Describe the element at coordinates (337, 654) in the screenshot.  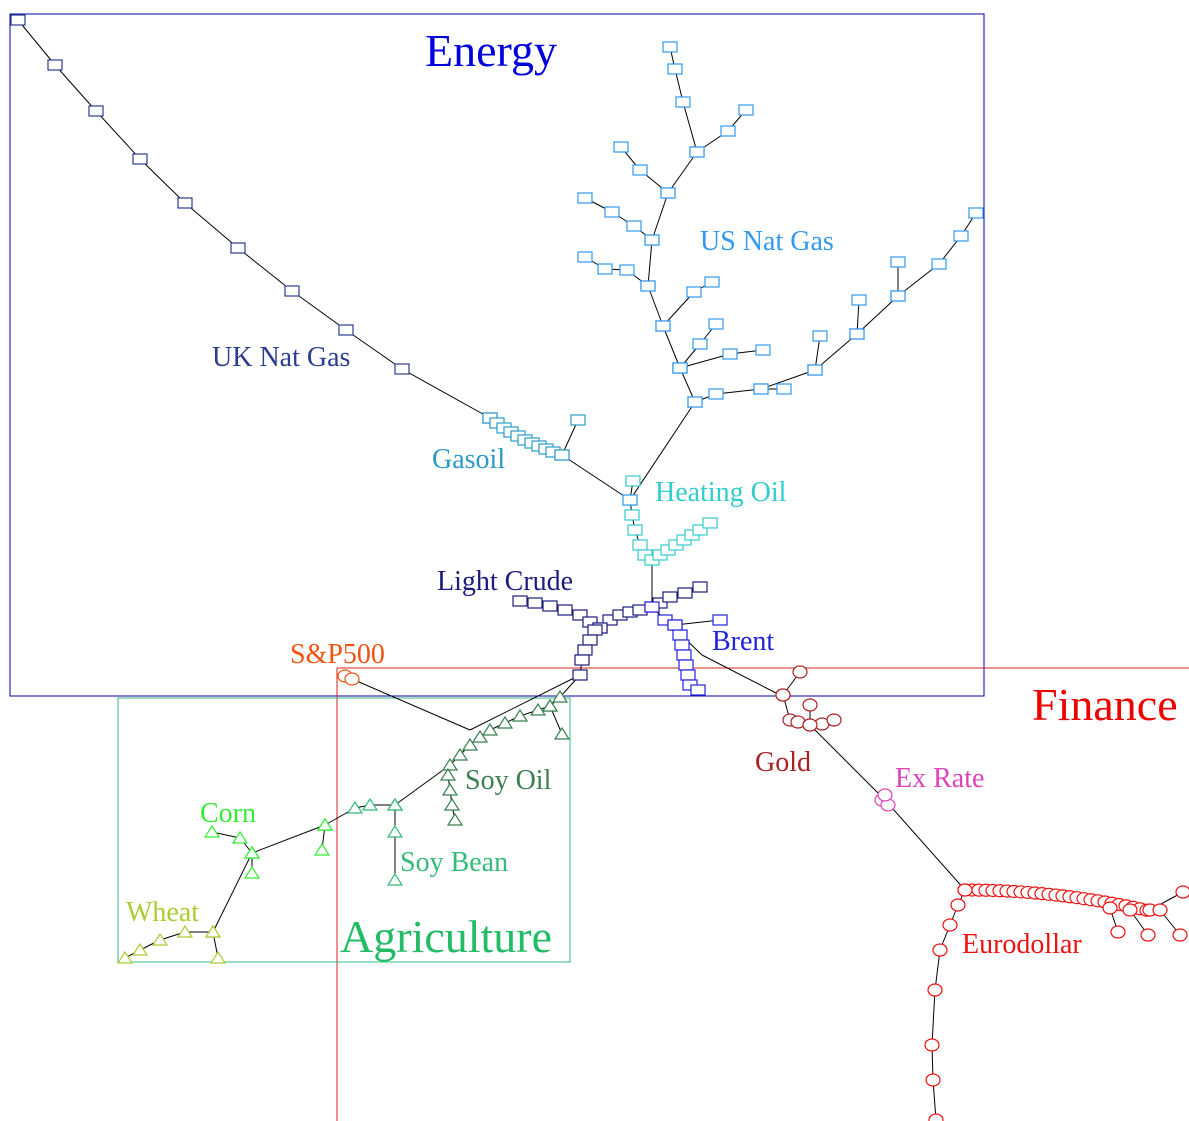
I see `cluster-label: S&P500` at that location.